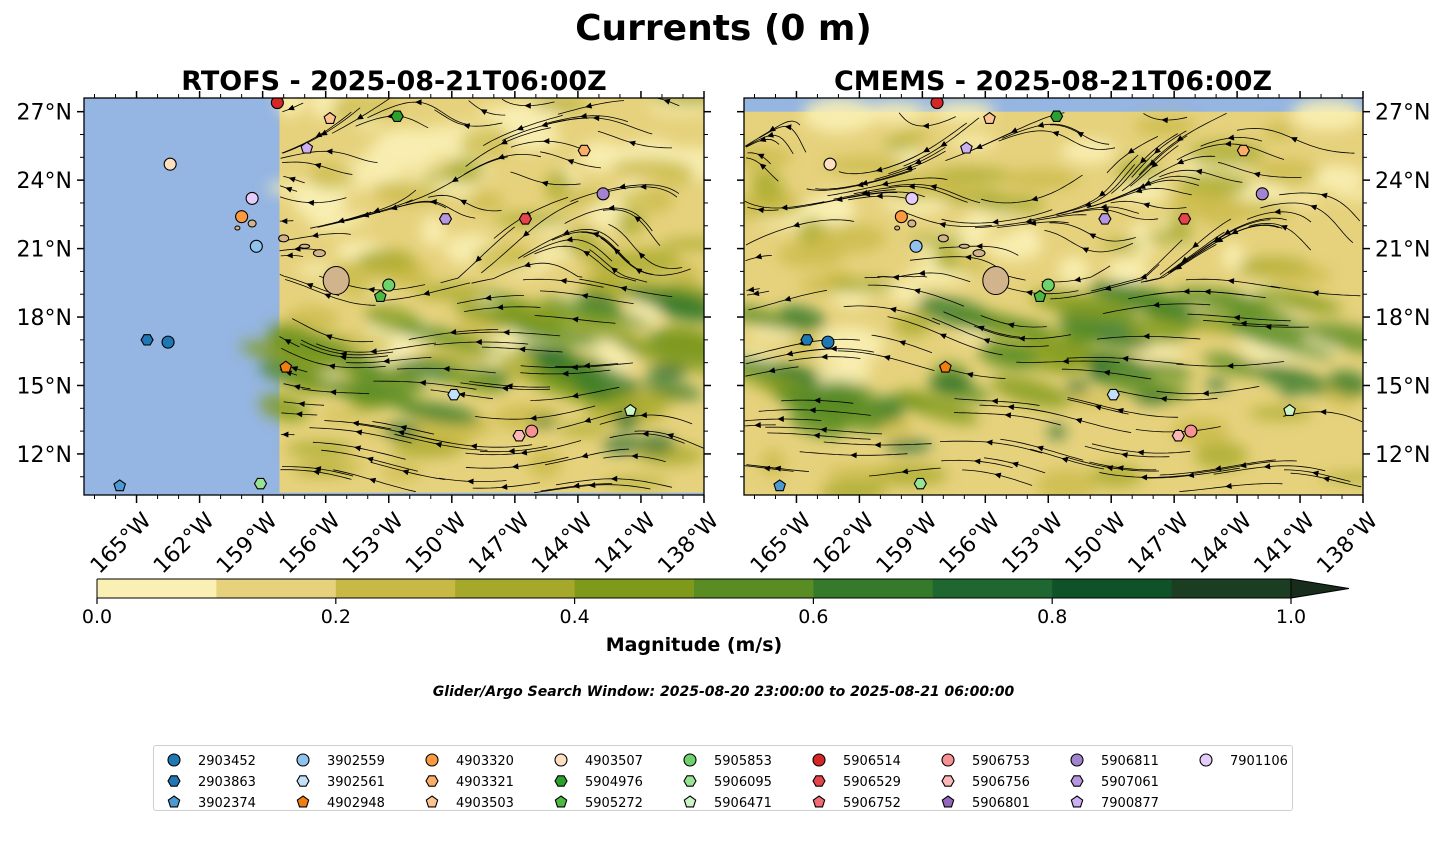 The width and height of the screenshot is (1447, 863). What do you see at coordinates (614, 761) in the screenshot?
I see `legend-label: 4903507` at bounding box center [614, 761].